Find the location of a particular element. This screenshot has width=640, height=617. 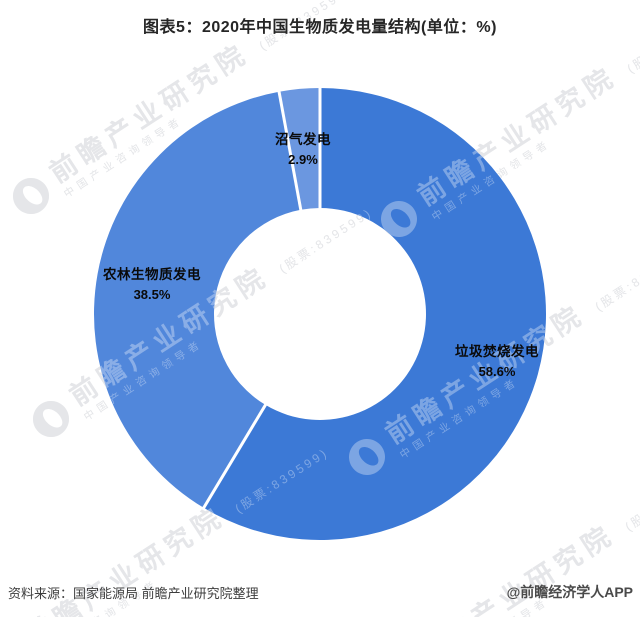

chart-title: 图表5：2020年中国生物质发电量结构(单位：%) is located at coordinates (320, 27).